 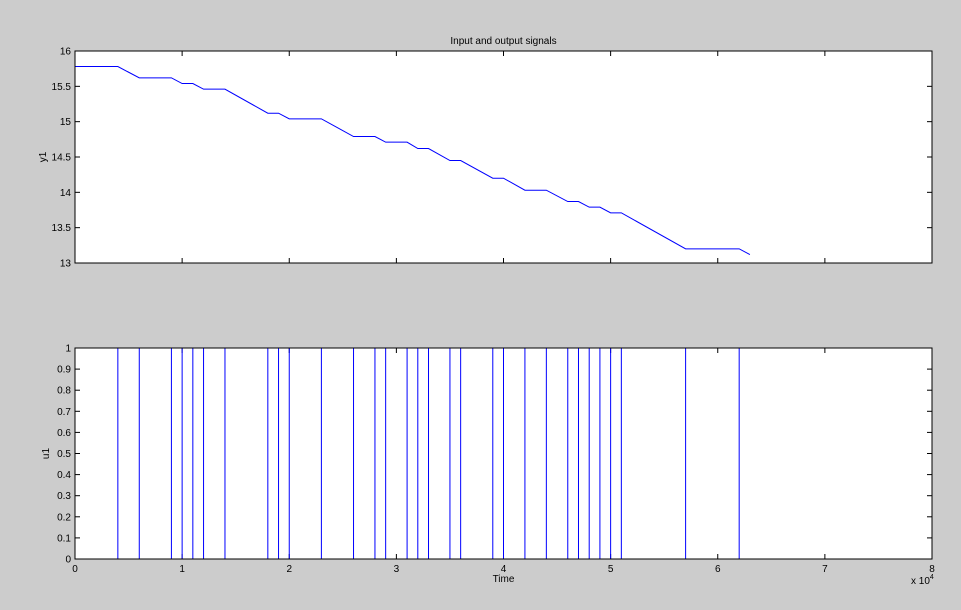 I want to click on bottom-x-tick-label: 7, so click(x=825, y=569).